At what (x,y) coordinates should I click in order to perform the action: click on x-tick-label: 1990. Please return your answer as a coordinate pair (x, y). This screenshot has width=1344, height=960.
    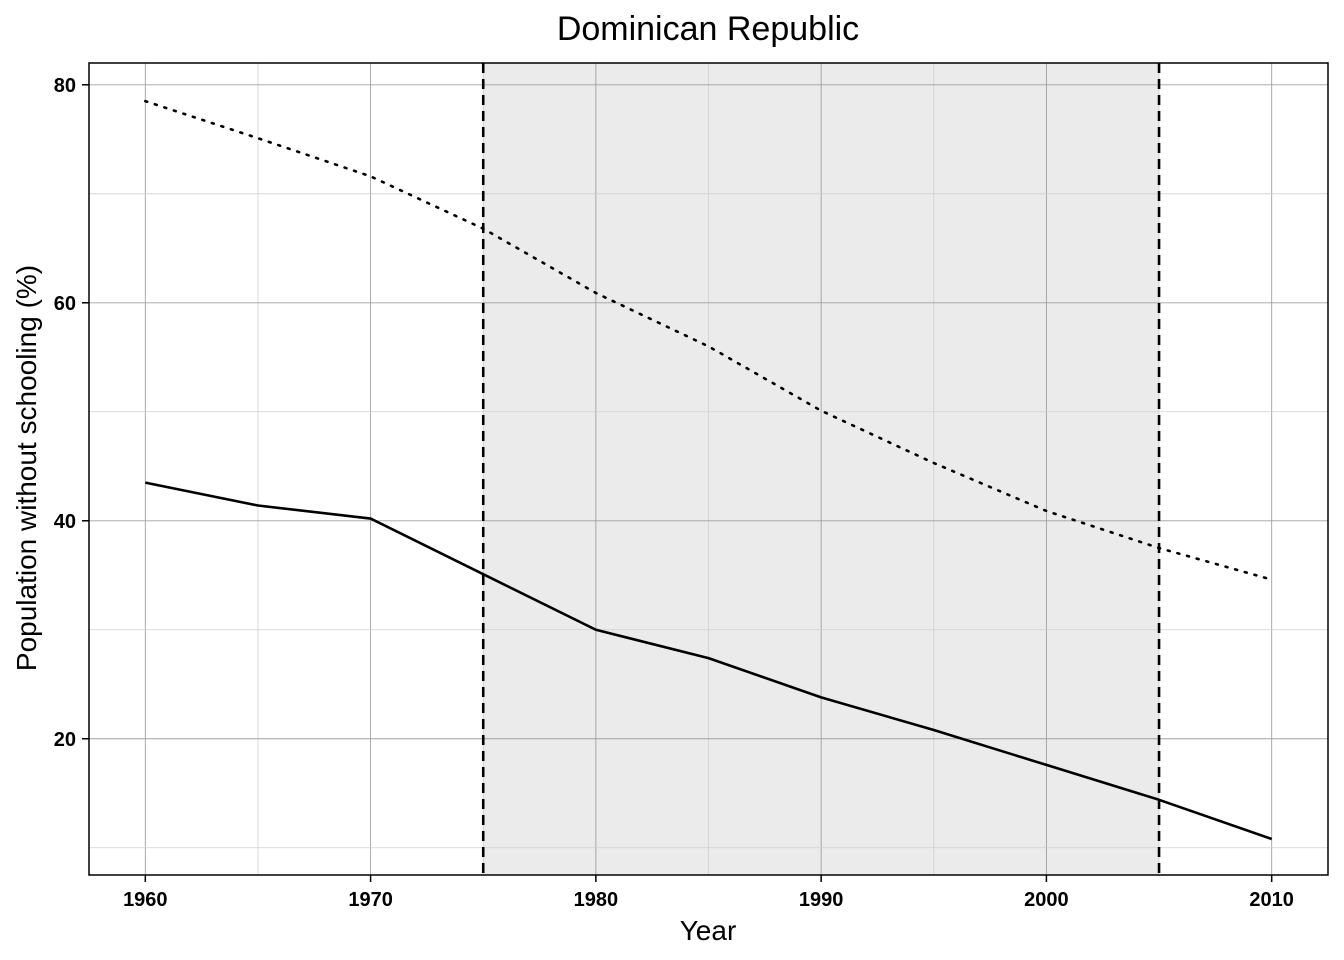
    Looking at the image, I should click on (821, 900).